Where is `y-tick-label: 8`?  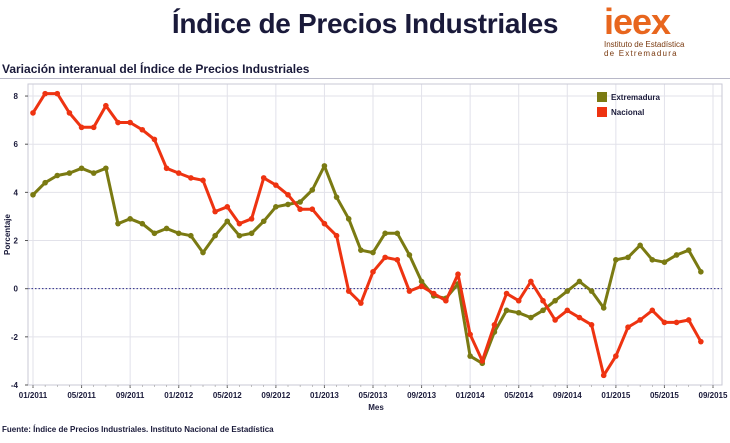
y-tick-label: 8 is located at coordinates (16, 96).